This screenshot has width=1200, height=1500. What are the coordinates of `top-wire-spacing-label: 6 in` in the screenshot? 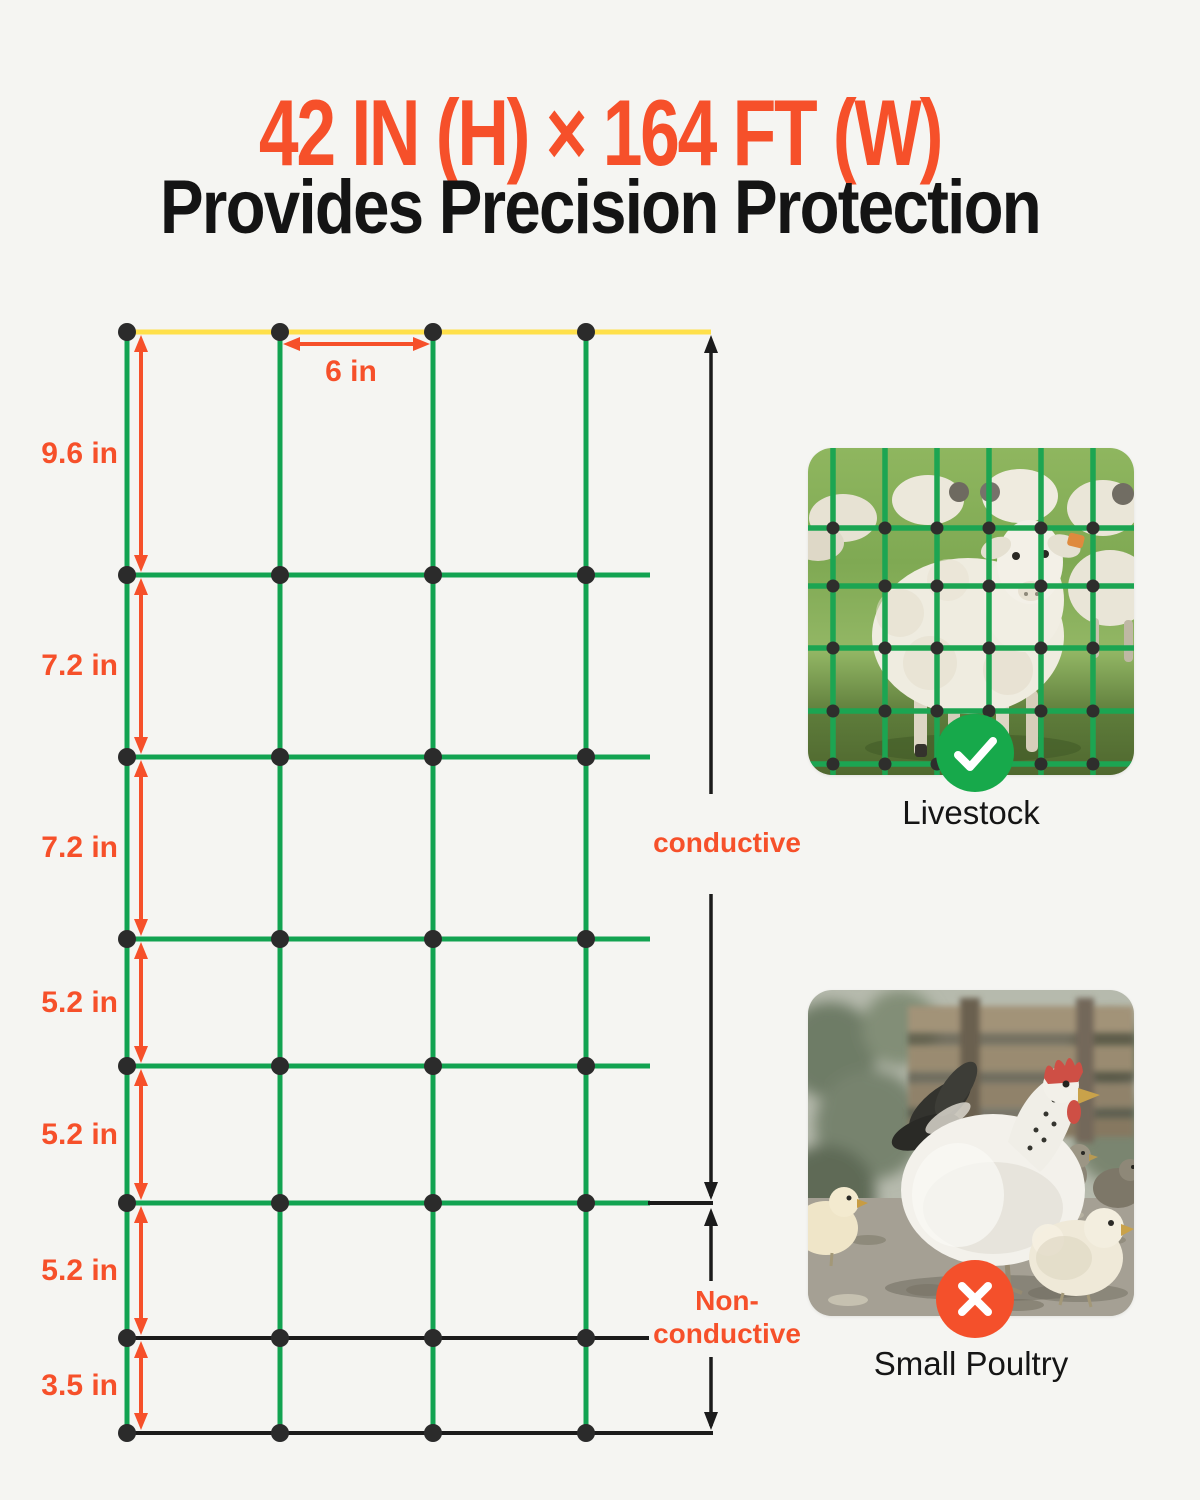 It's located at (351, 371).